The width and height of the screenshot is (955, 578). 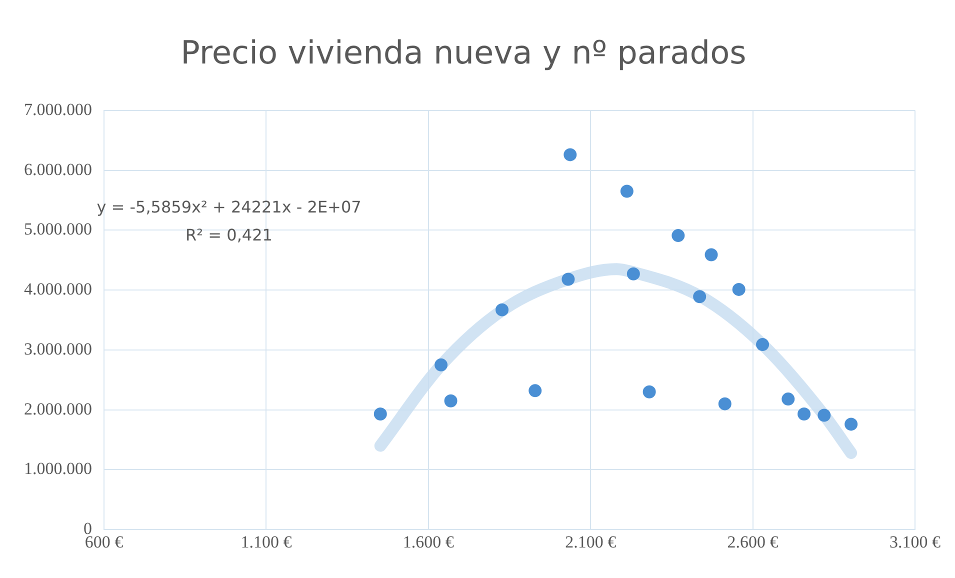 I want to click on y-tick-label: 3.000.000, so click(x=58, y=348).